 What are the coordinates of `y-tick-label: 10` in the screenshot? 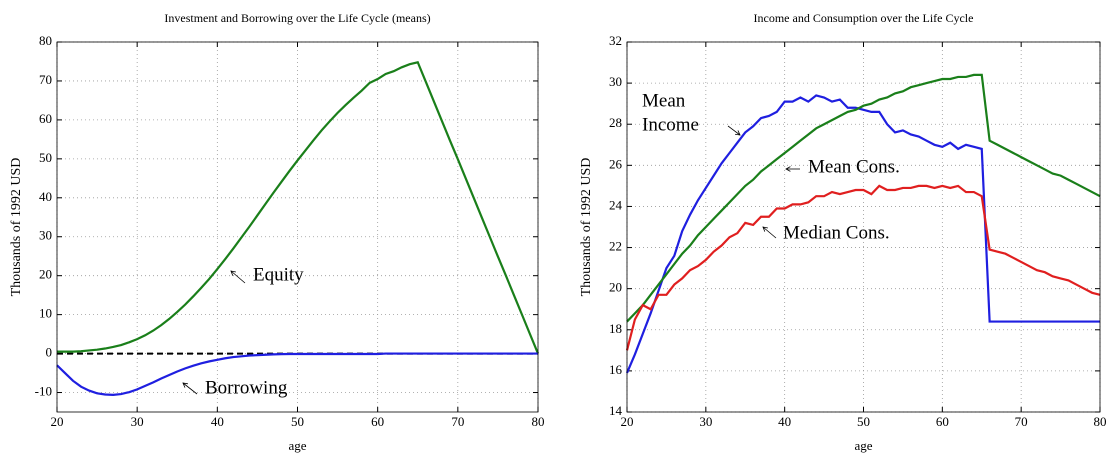 It's located at (45, 313).